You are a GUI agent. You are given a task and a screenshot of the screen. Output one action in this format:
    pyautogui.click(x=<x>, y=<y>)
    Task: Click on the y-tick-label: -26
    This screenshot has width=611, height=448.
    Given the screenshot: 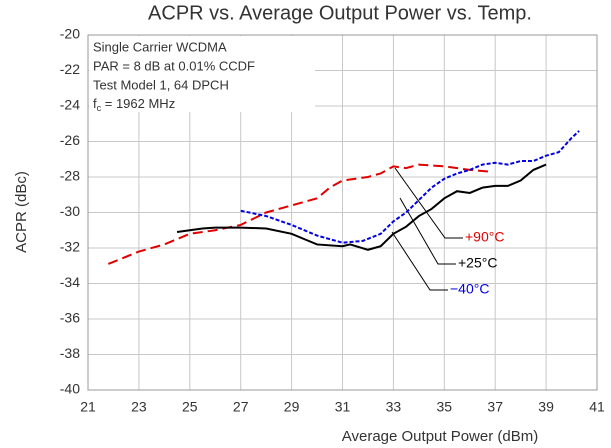 What is the action you would take?
    pyautogui.click(x=70, y=140)
    